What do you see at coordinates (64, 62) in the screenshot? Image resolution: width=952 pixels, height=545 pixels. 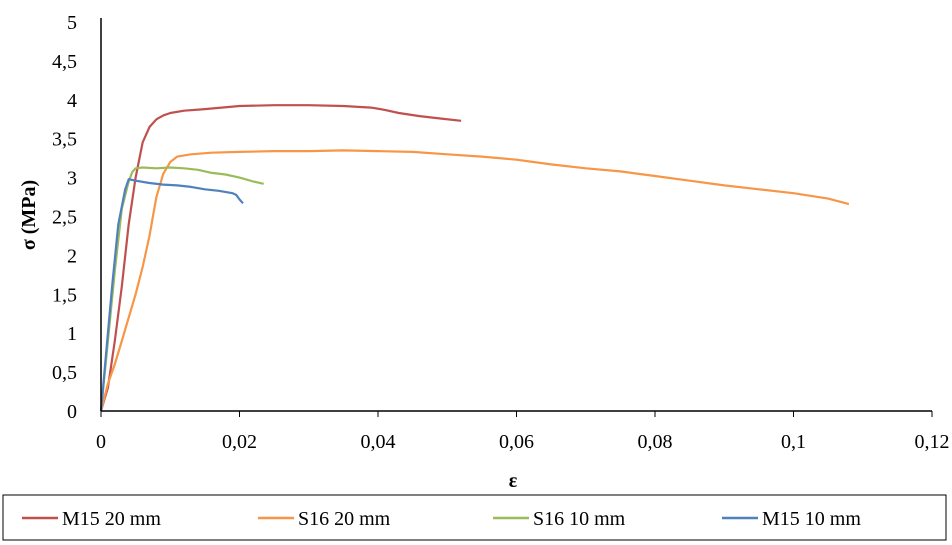 I see `y-tick-label: 4,5` at bounding box center [64, 62].